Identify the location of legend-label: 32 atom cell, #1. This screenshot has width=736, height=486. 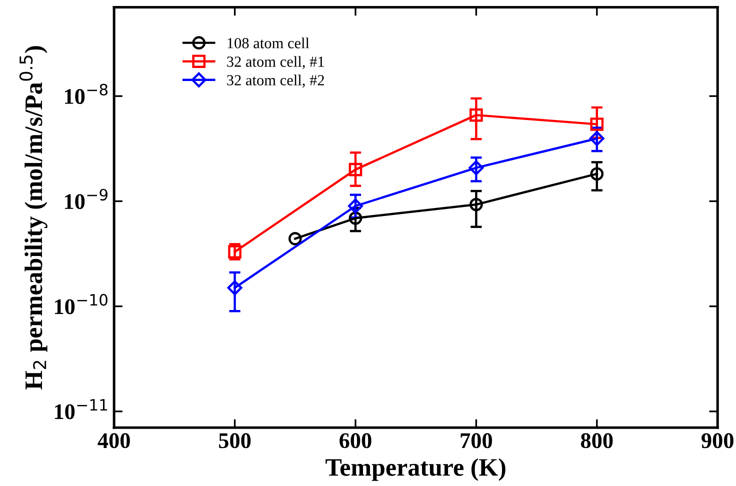
(275, 63).